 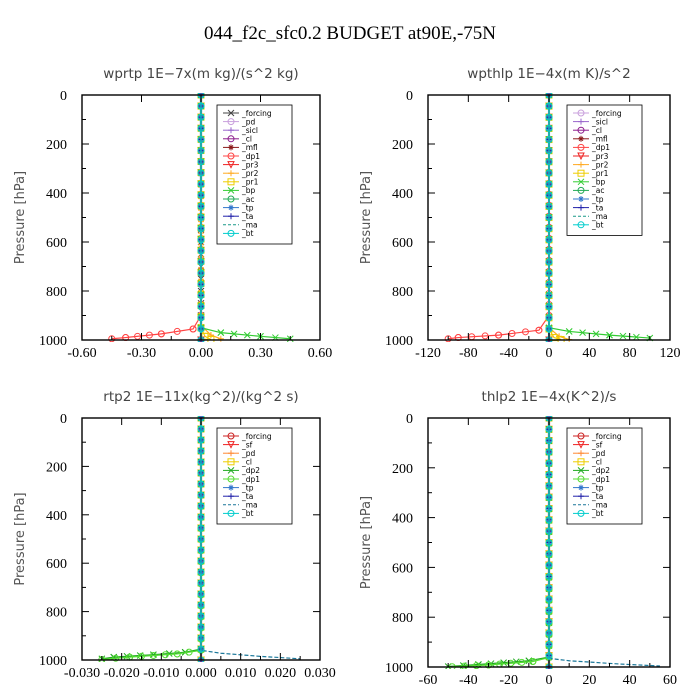 I want to click on x-tick-label: 120, so click(x=670, y=353).